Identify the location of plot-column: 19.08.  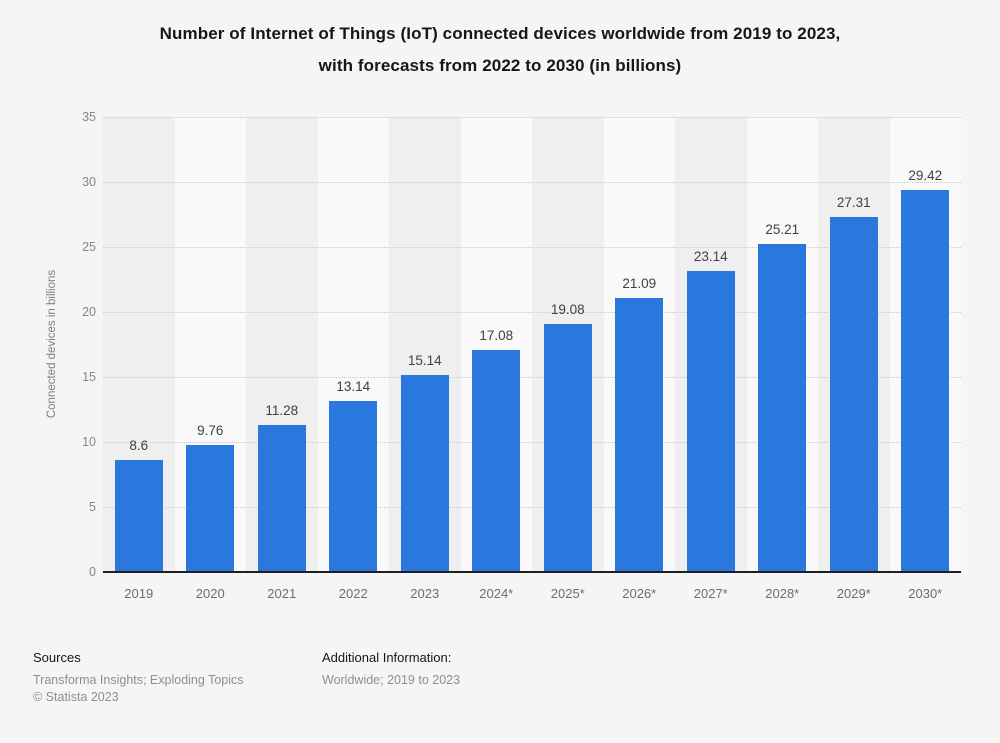
(568, 344).